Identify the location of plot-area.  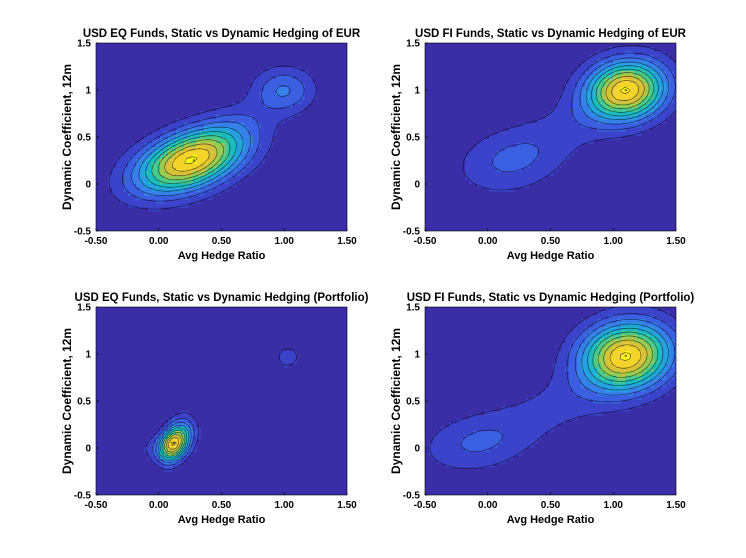
(221, 401).